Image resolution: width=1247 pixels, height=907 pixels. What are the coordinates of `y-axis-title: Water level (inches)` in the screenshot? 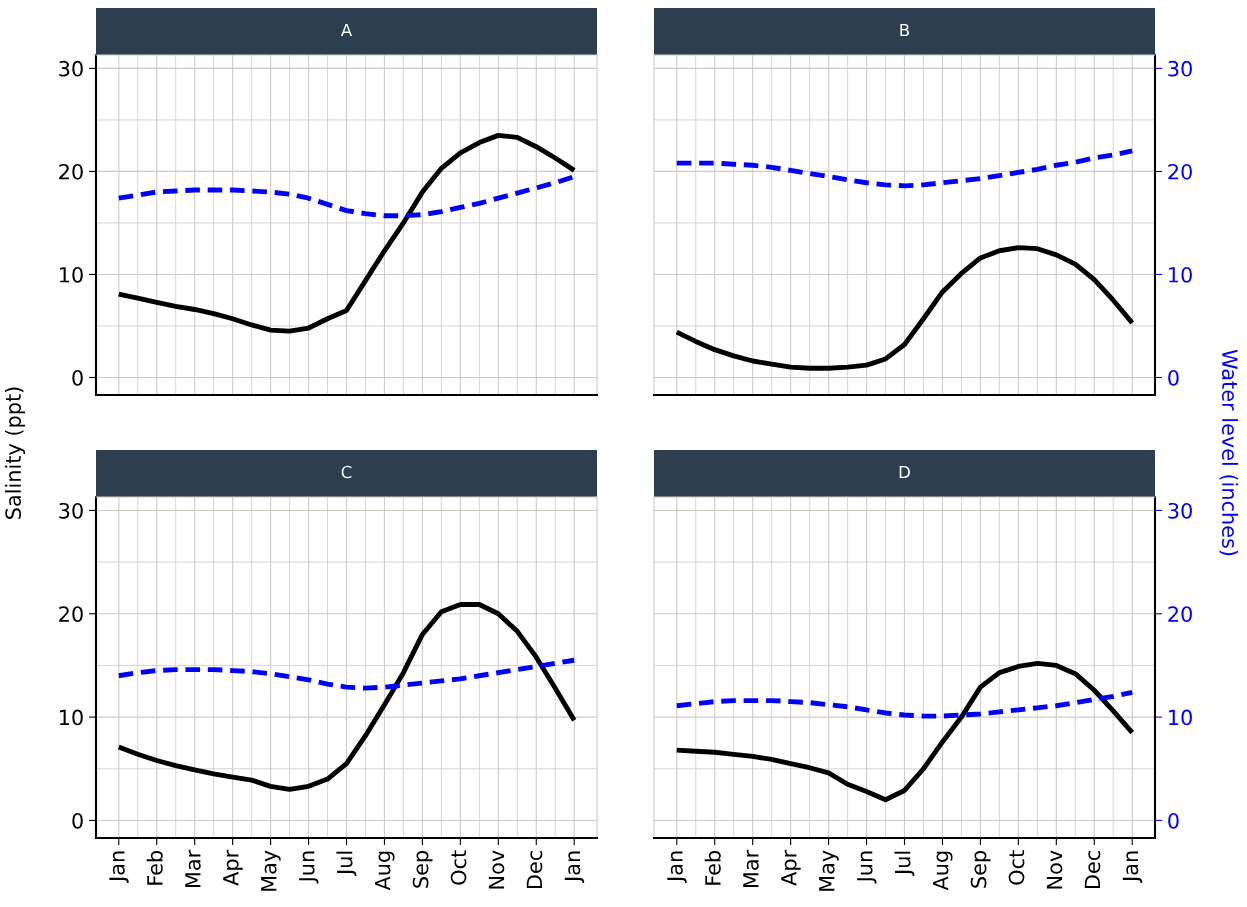 It's located at (1229, 452).